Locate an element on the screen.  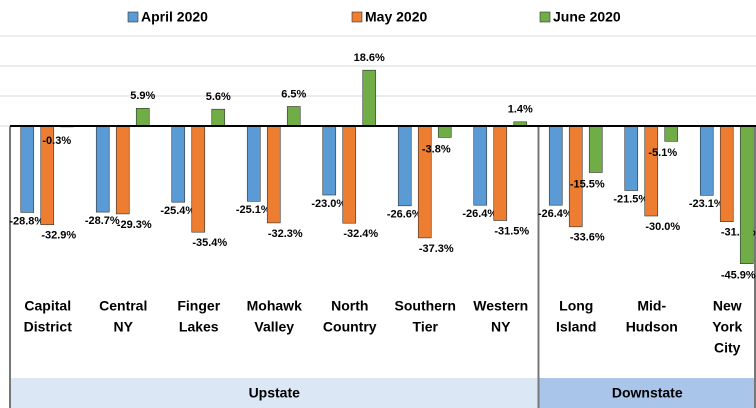
value-label: -35.4% is located at coordinates (209, 243).